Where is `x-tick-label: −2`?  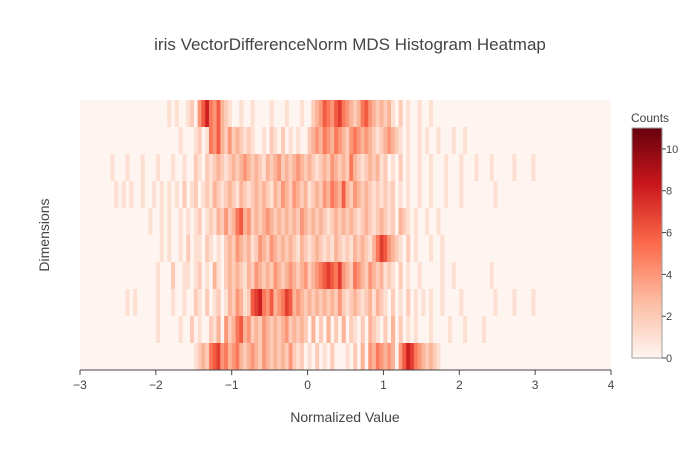
x-tick-label: −2 is located at coordinates (156, 385).